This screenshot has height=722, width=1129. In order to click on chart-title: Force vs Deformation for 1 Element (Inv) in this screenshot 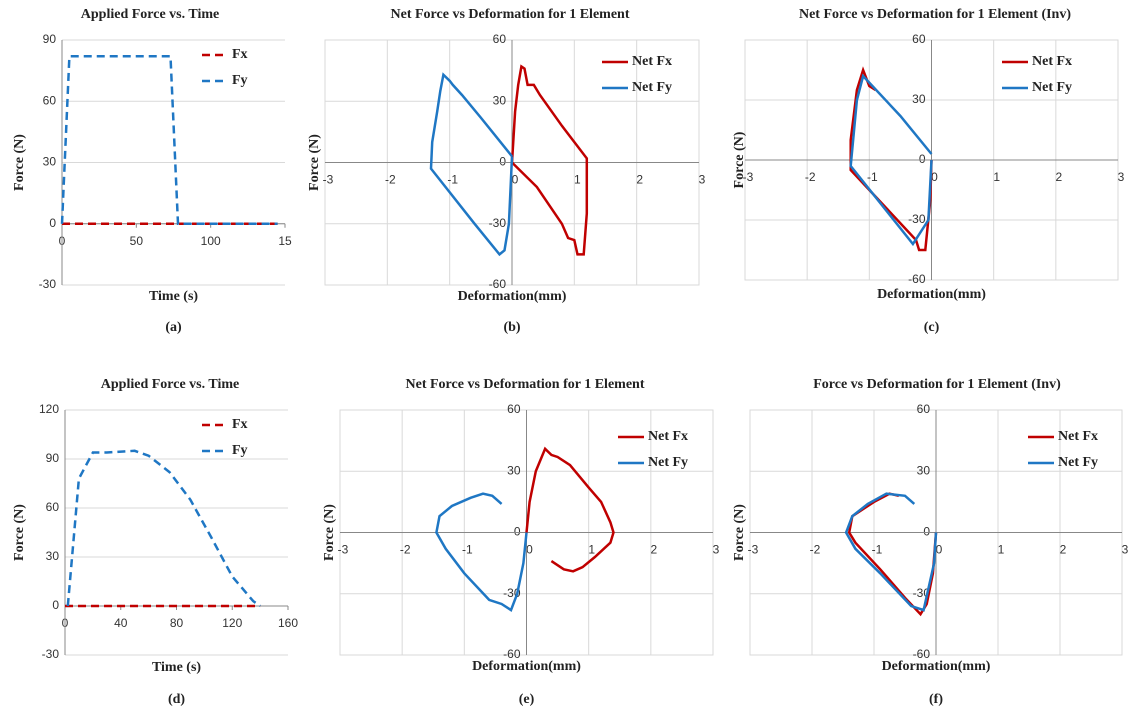, I will do `click(937, 384)`.